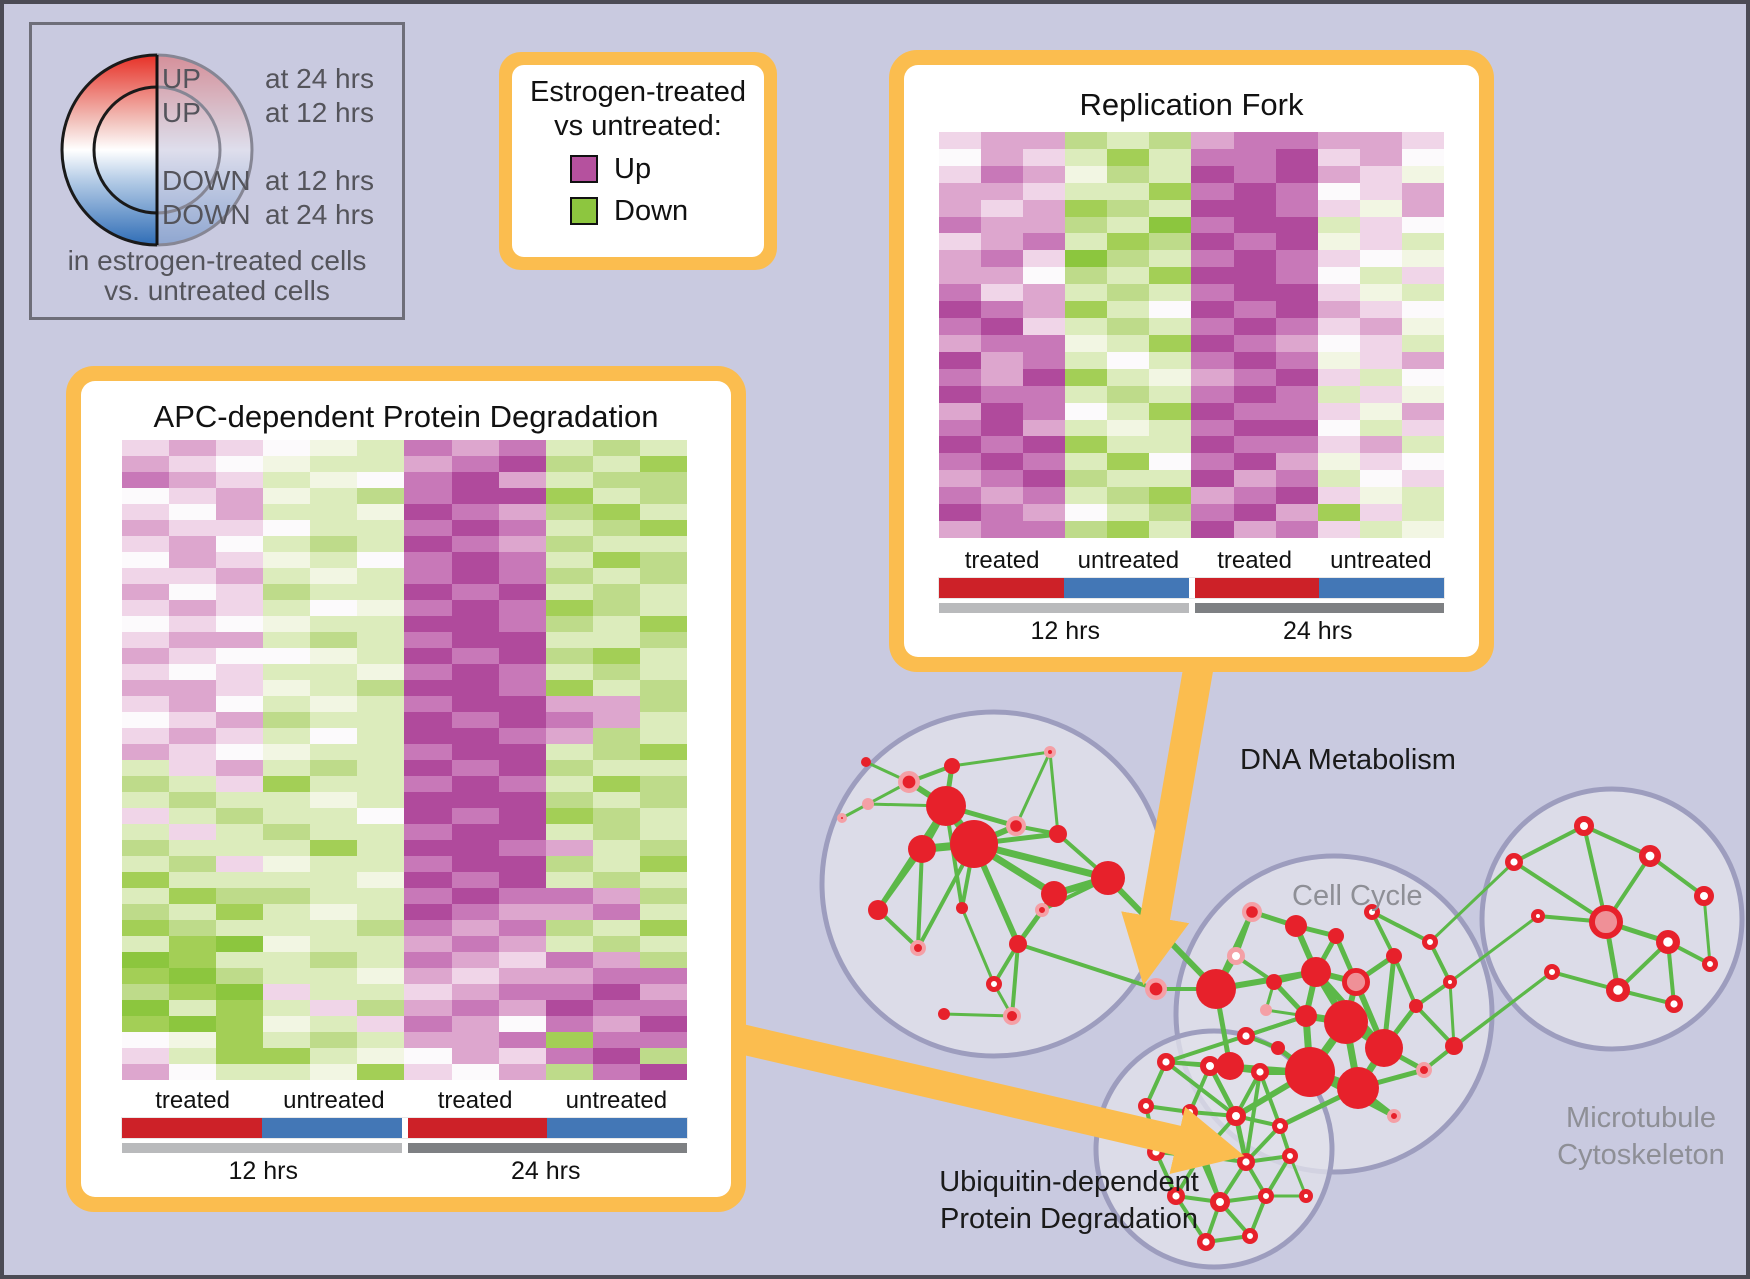  I want to click on replication-fork-heatmap, so click(1191, 335).